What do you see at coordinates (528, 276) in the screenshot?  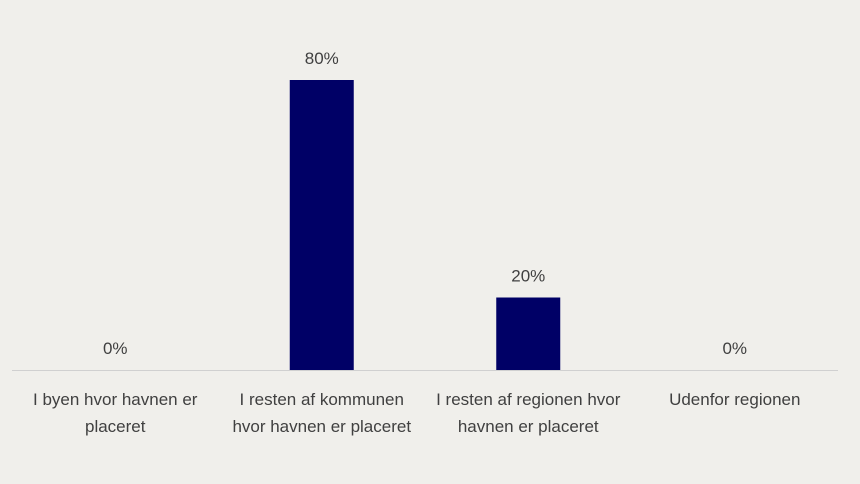 I see `value-label: 20%` at bounding box center [528, 276].